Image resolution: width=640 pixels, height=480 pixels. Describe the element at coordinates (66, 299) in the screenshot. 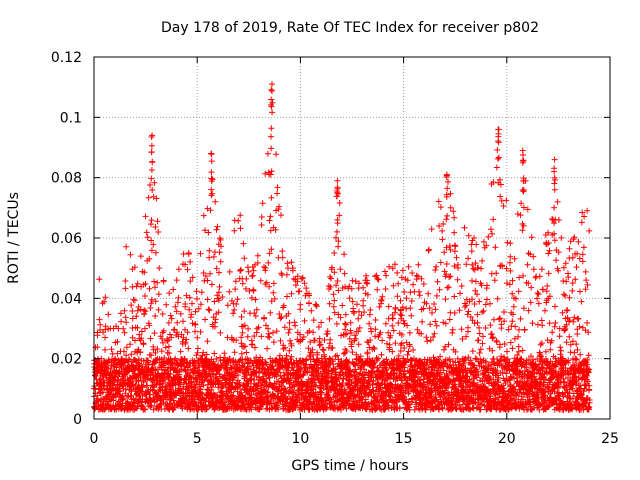

I see `y-tick-label: 0.04` at that location.